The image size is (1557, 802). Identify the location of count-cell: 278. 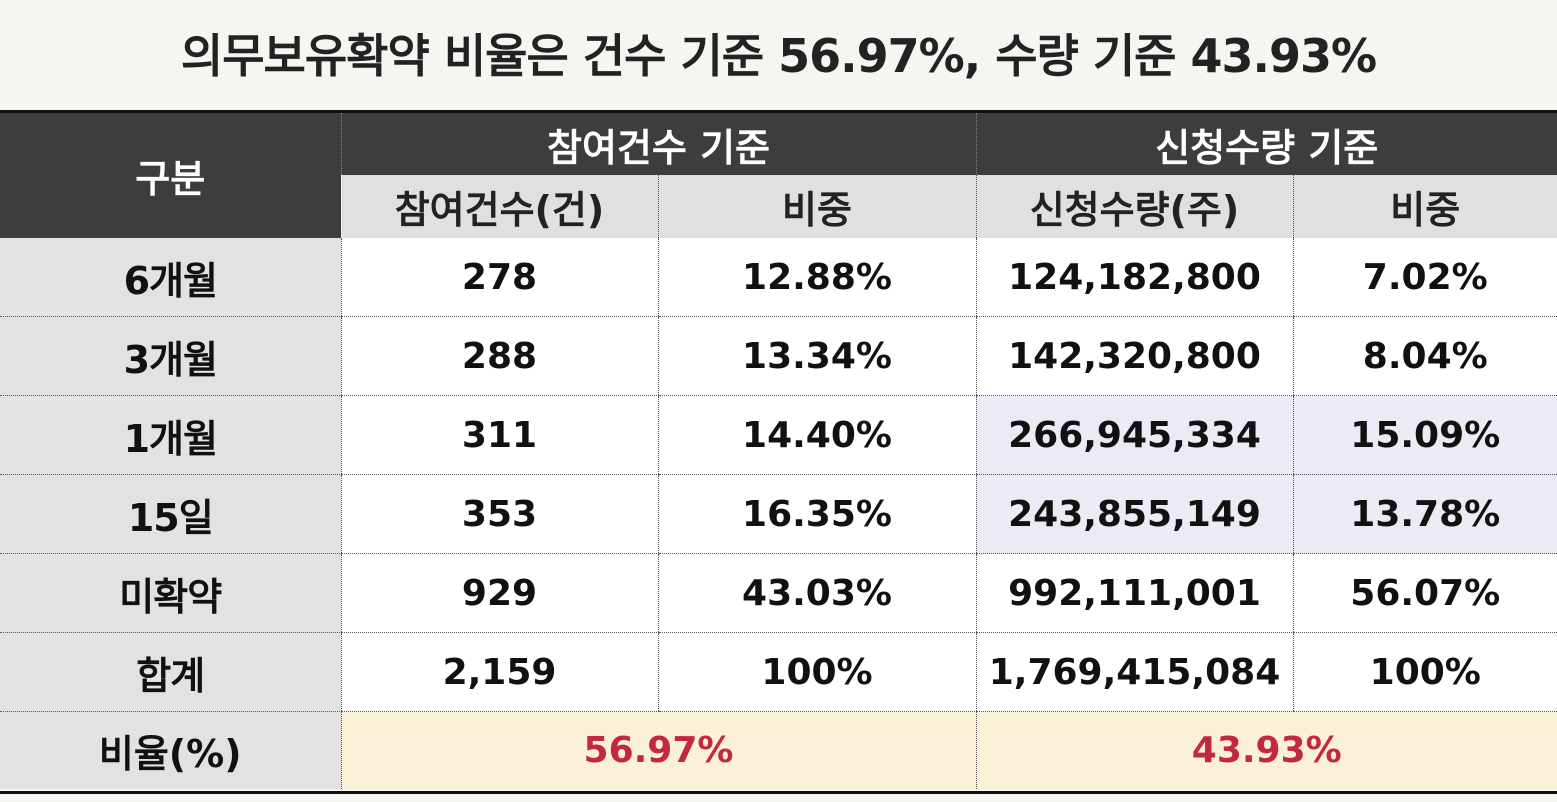
(499, 277).